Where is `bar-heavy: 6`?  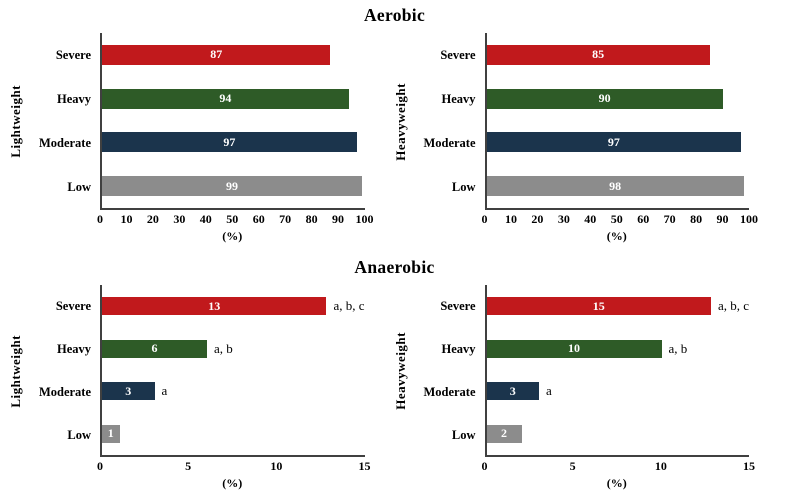
bar-heavy: 6 is located at coordinates (154, 348).